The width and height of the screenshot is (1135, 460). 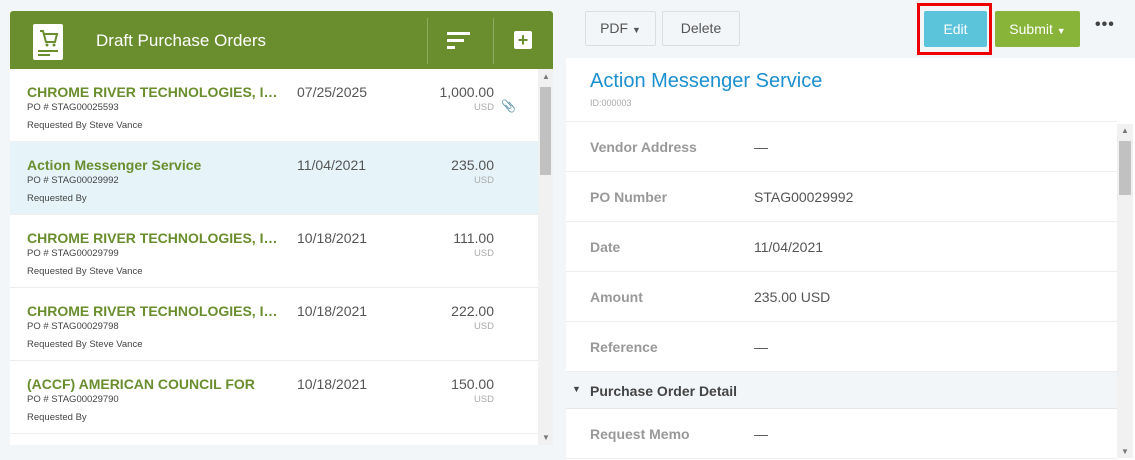 I want to click on po-date: 11/04/2021, so click(x=332, y=165).